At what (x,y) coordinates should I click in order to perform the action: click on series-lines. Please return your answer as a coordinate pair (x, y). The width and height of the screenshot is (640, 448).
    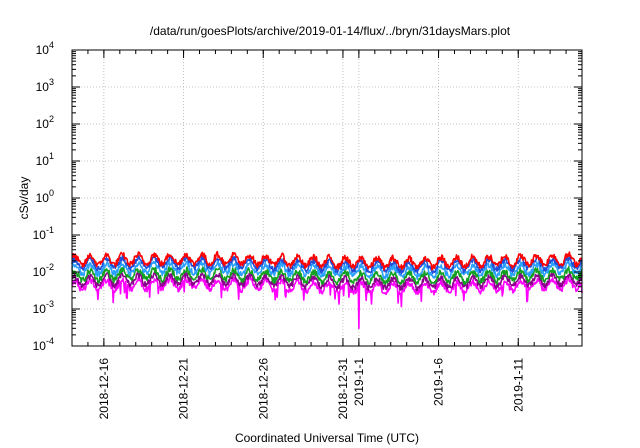
    Looking at the image, I should click on (327, 290).